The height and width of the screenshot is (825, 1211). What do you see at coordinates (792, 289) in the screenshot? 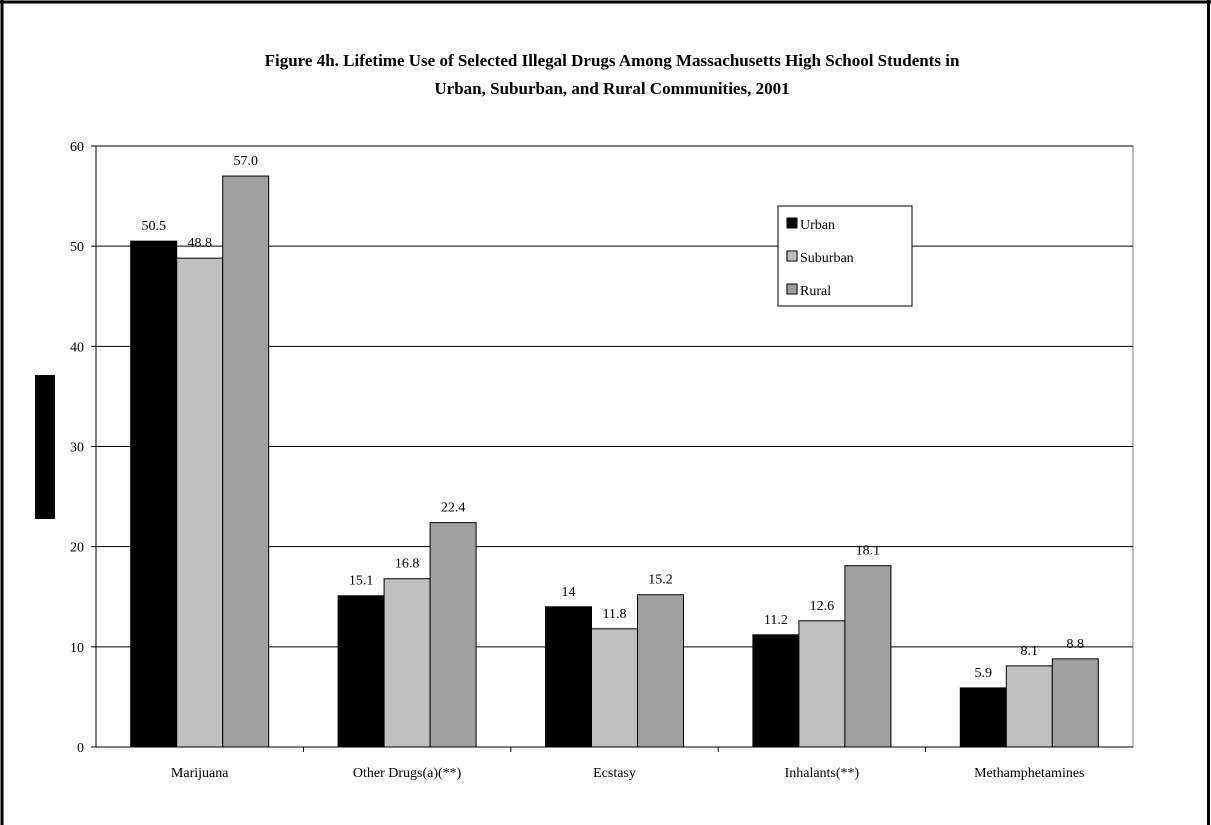
I see `legend-swatch-rural` at bounding box center [792, 289].